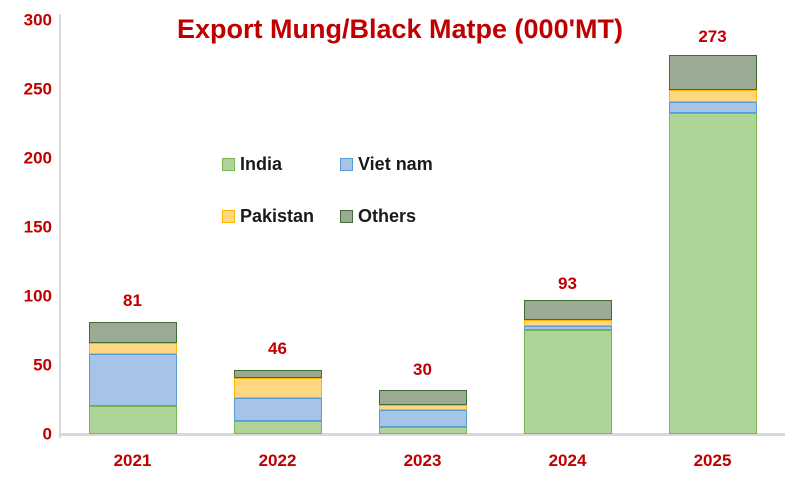  Describe the element at coordinates (567, 323) in the screenshot. I see `bar-segment-pakistan-2024` at that location.